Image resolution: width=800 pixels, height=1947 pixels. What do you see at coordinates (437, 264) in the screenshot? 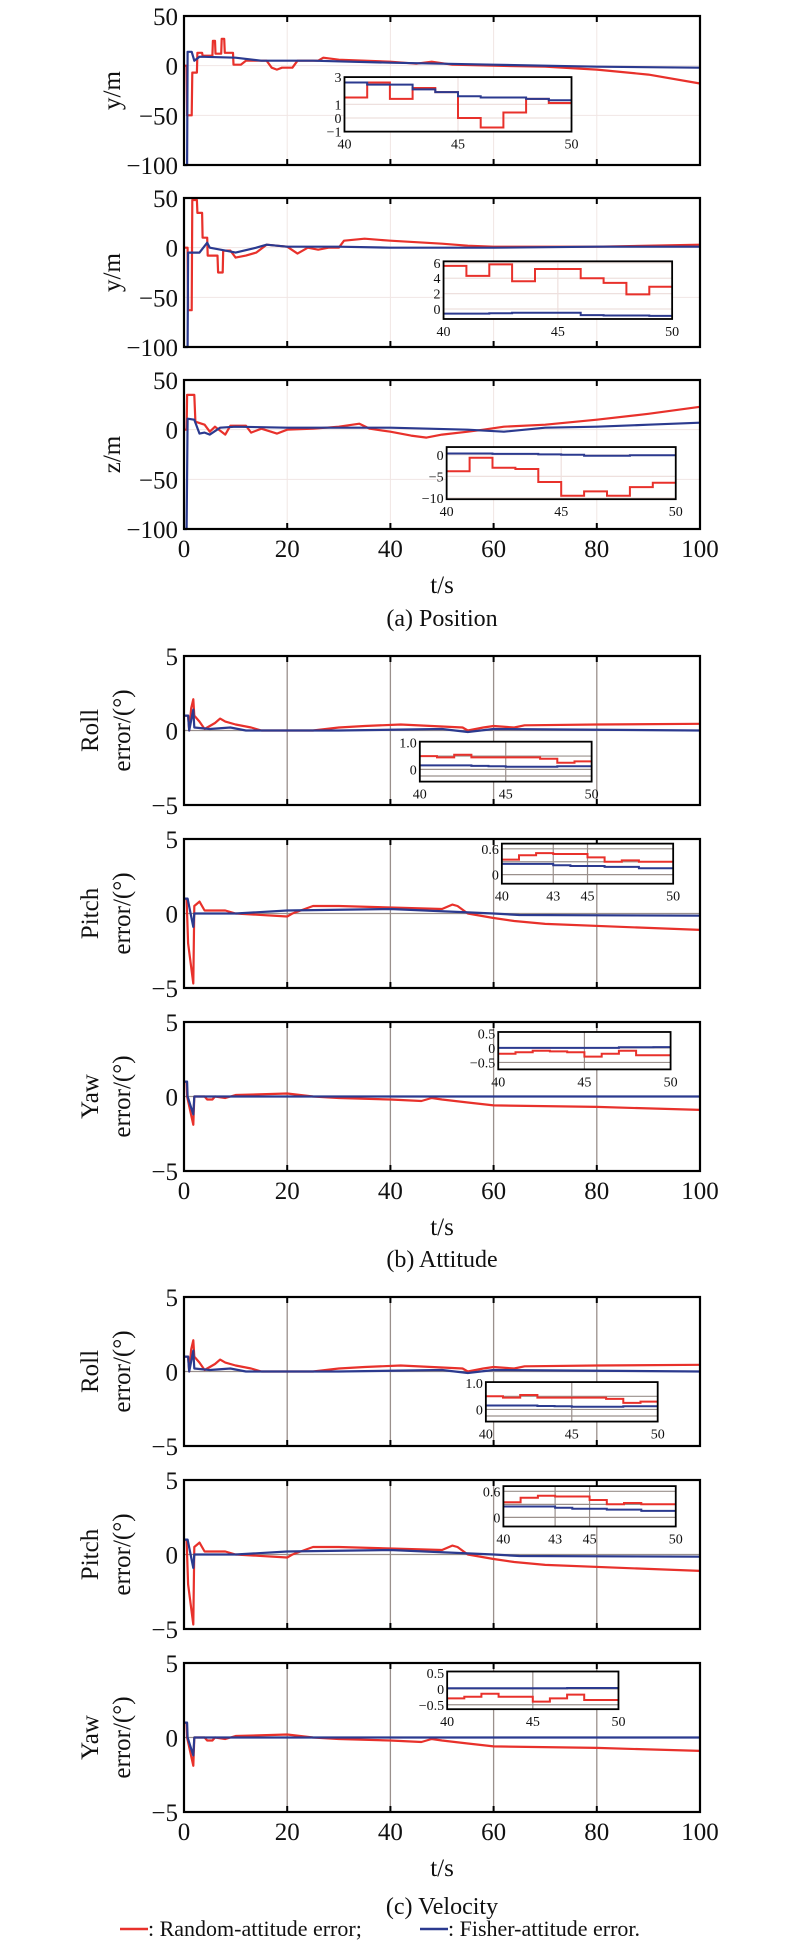
I see `inset-y-tick-label: 6` at bounding box center [437, 264].